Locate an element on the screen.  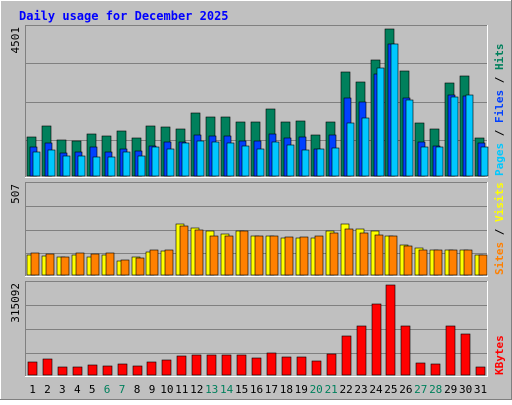
x-tick-label-day-24: 24 is located at coordinates (376, 389).